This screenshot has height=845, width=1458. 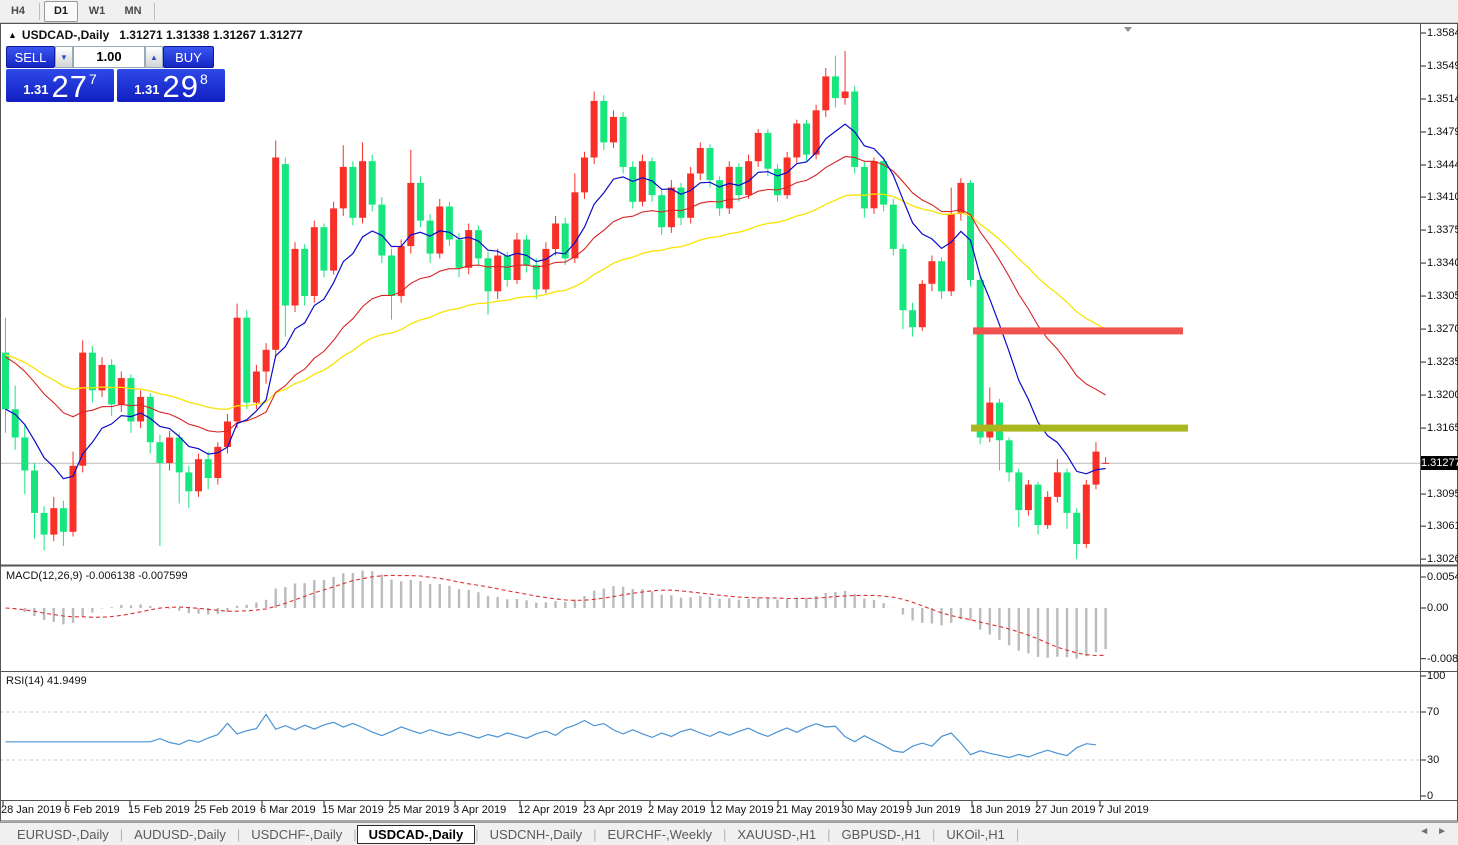 What do you see at coordinates (777, 834) in the screenshot?
I see `tab-xauusd-h1: XAUUSD-,H1` at bounding box center [777, 834].